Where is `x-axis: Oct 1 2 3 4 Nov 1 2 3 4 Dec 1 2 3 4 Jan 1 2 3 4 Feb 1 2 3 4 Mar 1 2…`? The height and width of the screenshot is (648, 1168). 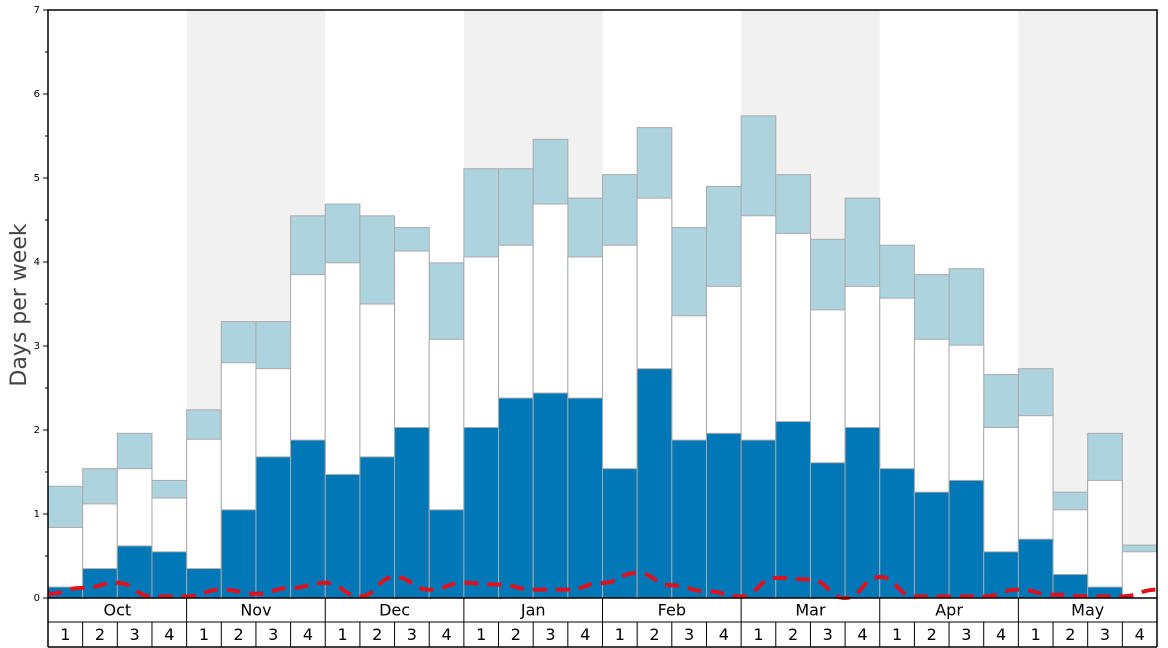
x-axis: Oct 1 2 3 4 Nov 1 2 3 4 Dec 1 2 3 4 Jan 1 2 3 4 Feb 1 2 3 4 Mar 1 2… is located at coordinates (602, 623).